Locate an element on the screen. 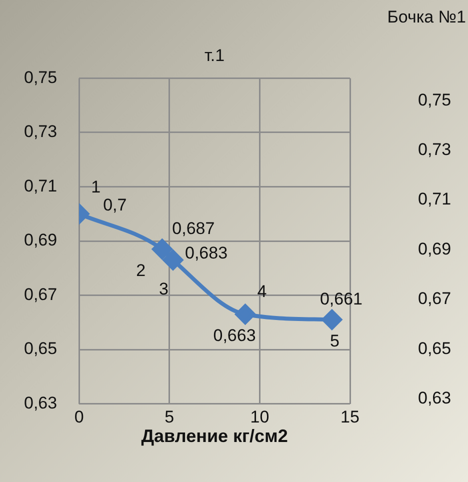 Image resolution: width=468 pixels, height=482 pixels. y-tick-label: 0,71 is located at coordinates (41, 186).